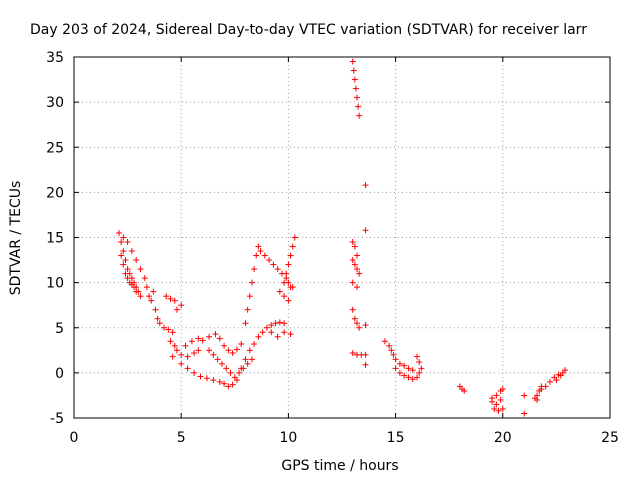 This screenshot has width=640, height=480. What do you see at coordinates (55, 148) in the screenshot?
I see `y-tick-label: 25` at bounding box center [55, 148].